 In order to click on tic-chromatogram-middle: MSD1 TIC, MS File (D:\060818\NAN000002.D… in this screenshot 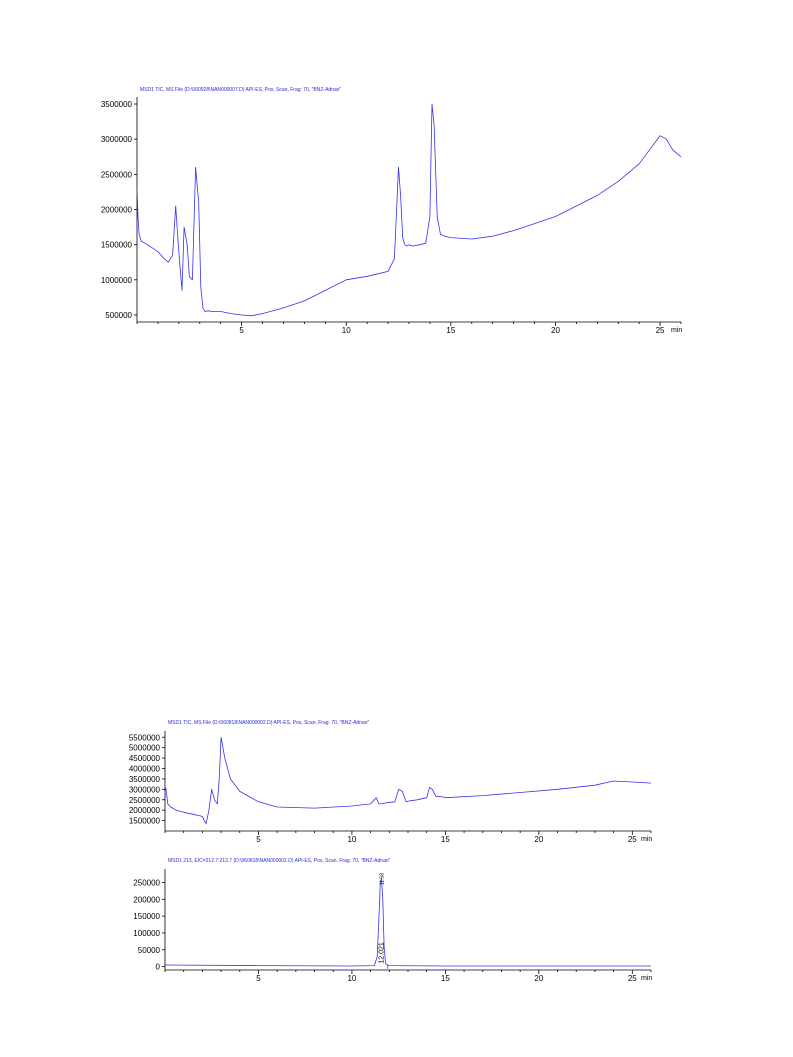, I will do `click(391, 782)`.